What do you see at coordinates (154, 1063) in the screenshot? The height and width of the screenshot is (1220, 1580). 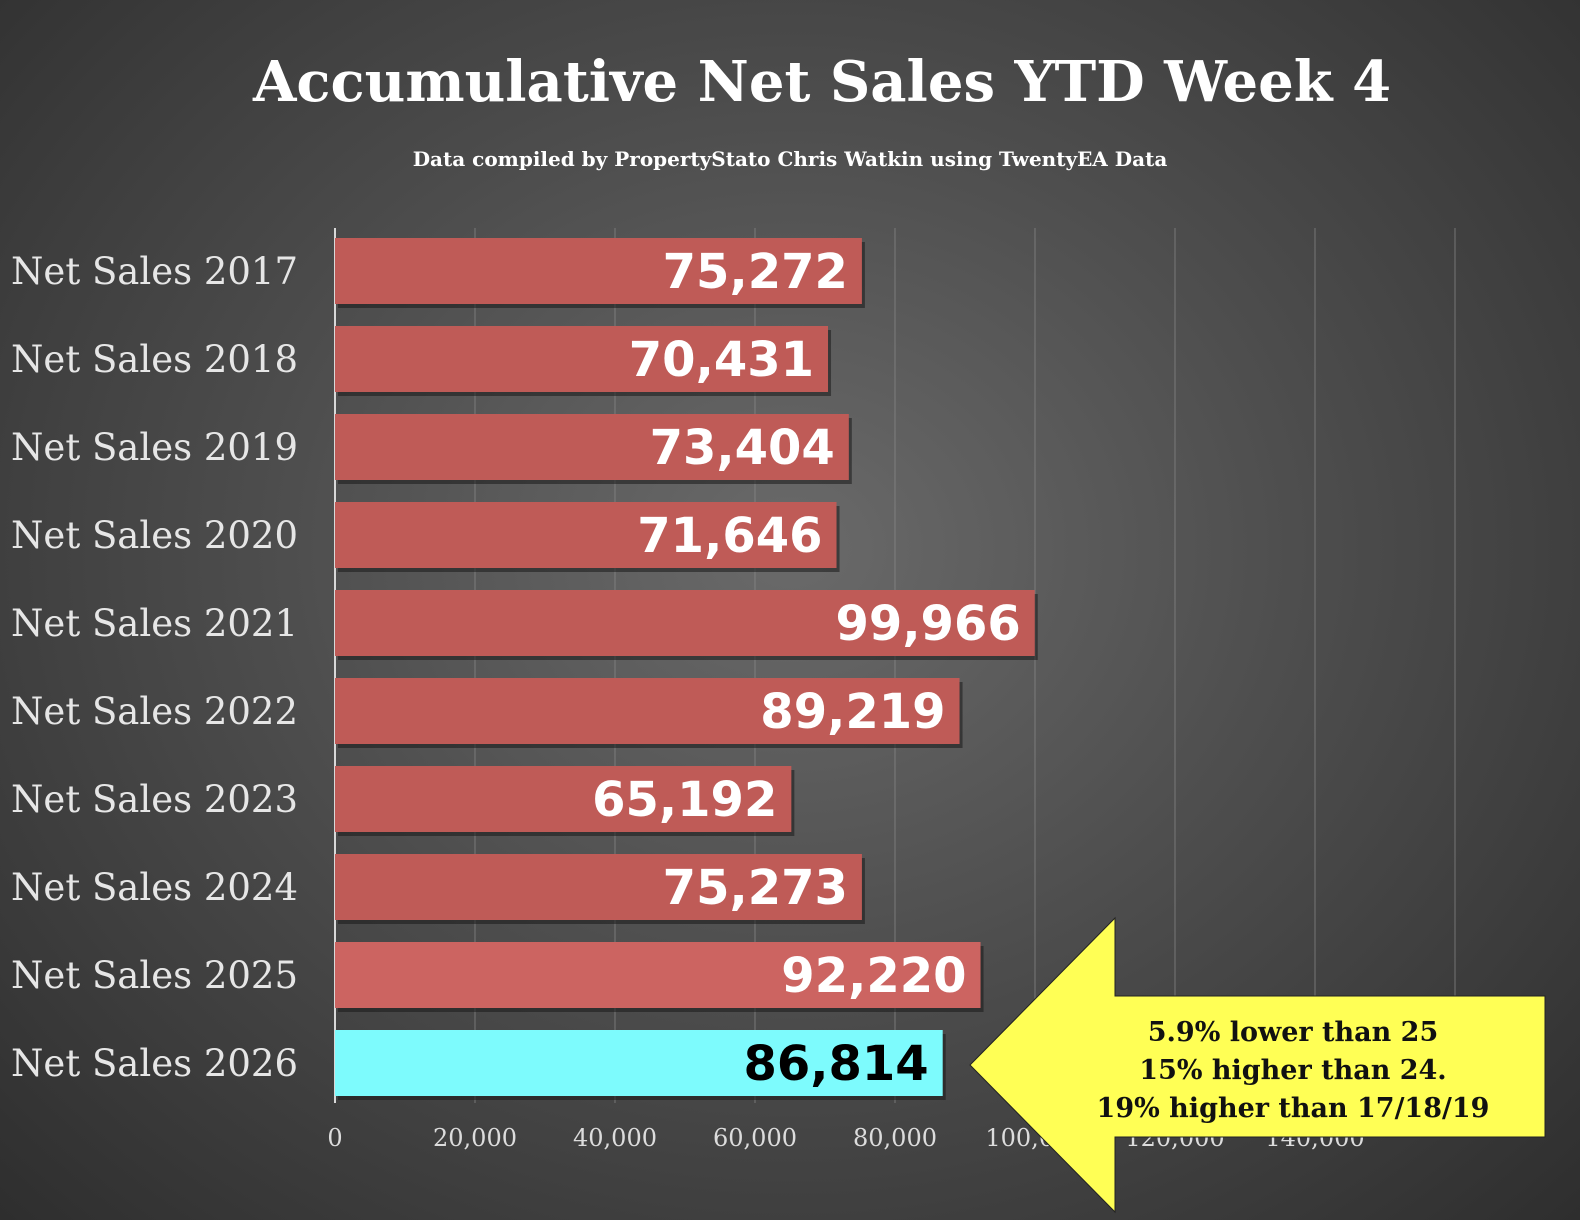 I see `category-label-9: Net Sales 2026` at bounding box center [154, 1063].